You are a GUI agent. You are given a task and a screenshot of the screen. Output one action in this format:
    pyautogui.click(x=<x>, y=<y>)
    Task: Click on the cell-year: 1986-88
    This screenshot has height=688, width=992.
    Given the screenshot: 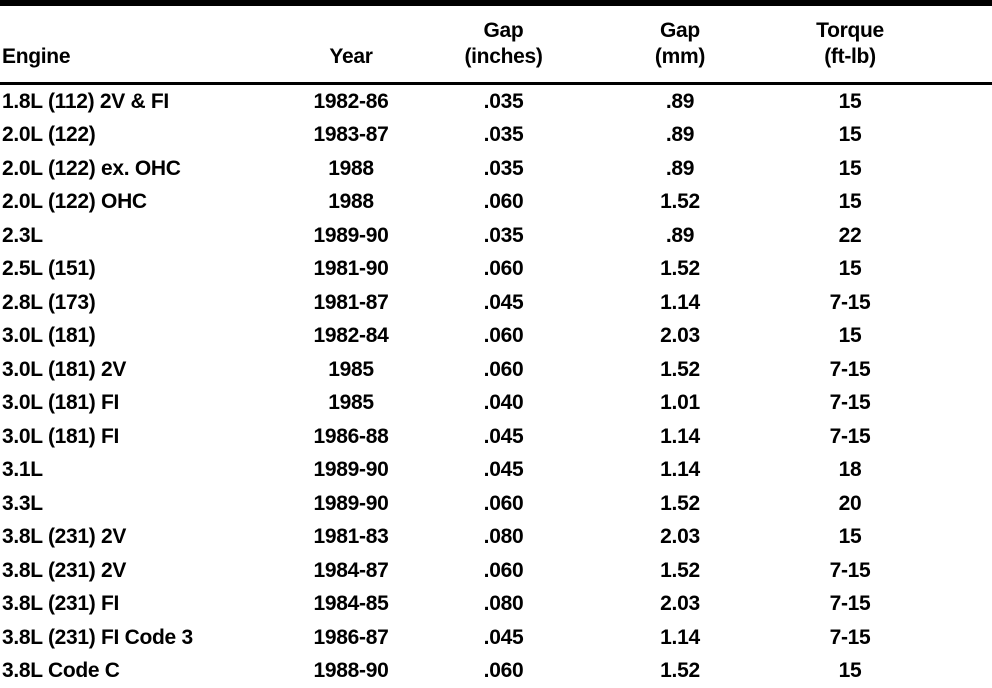 What is the action you would take?
    pyautogui.click(x=351, y=436)
    